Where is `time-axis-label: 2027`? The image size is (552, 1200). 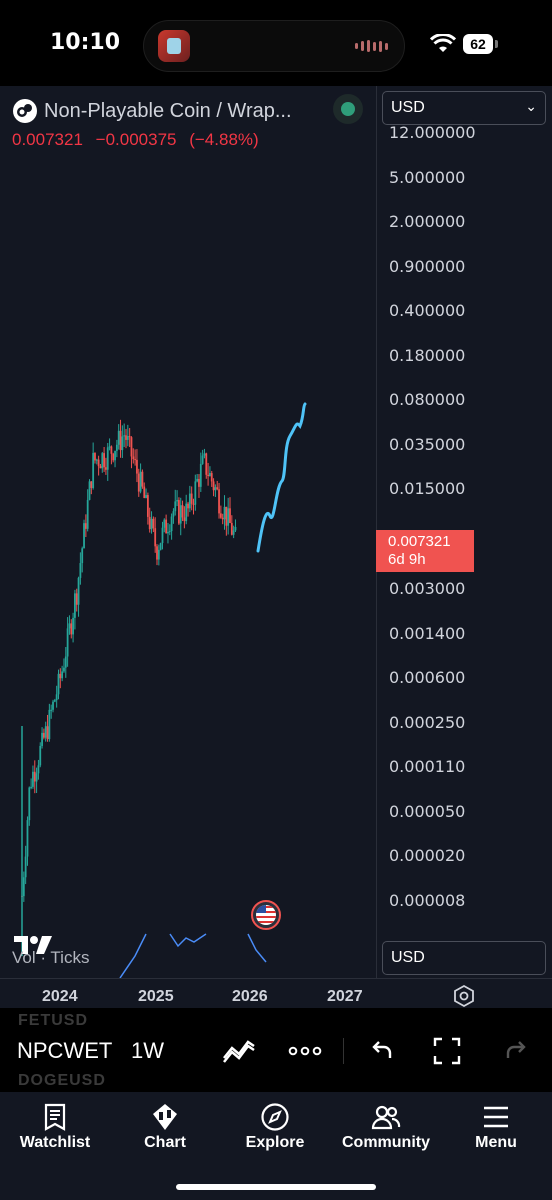 time-axis-label: 2027 is located at coordinates (345, 996).